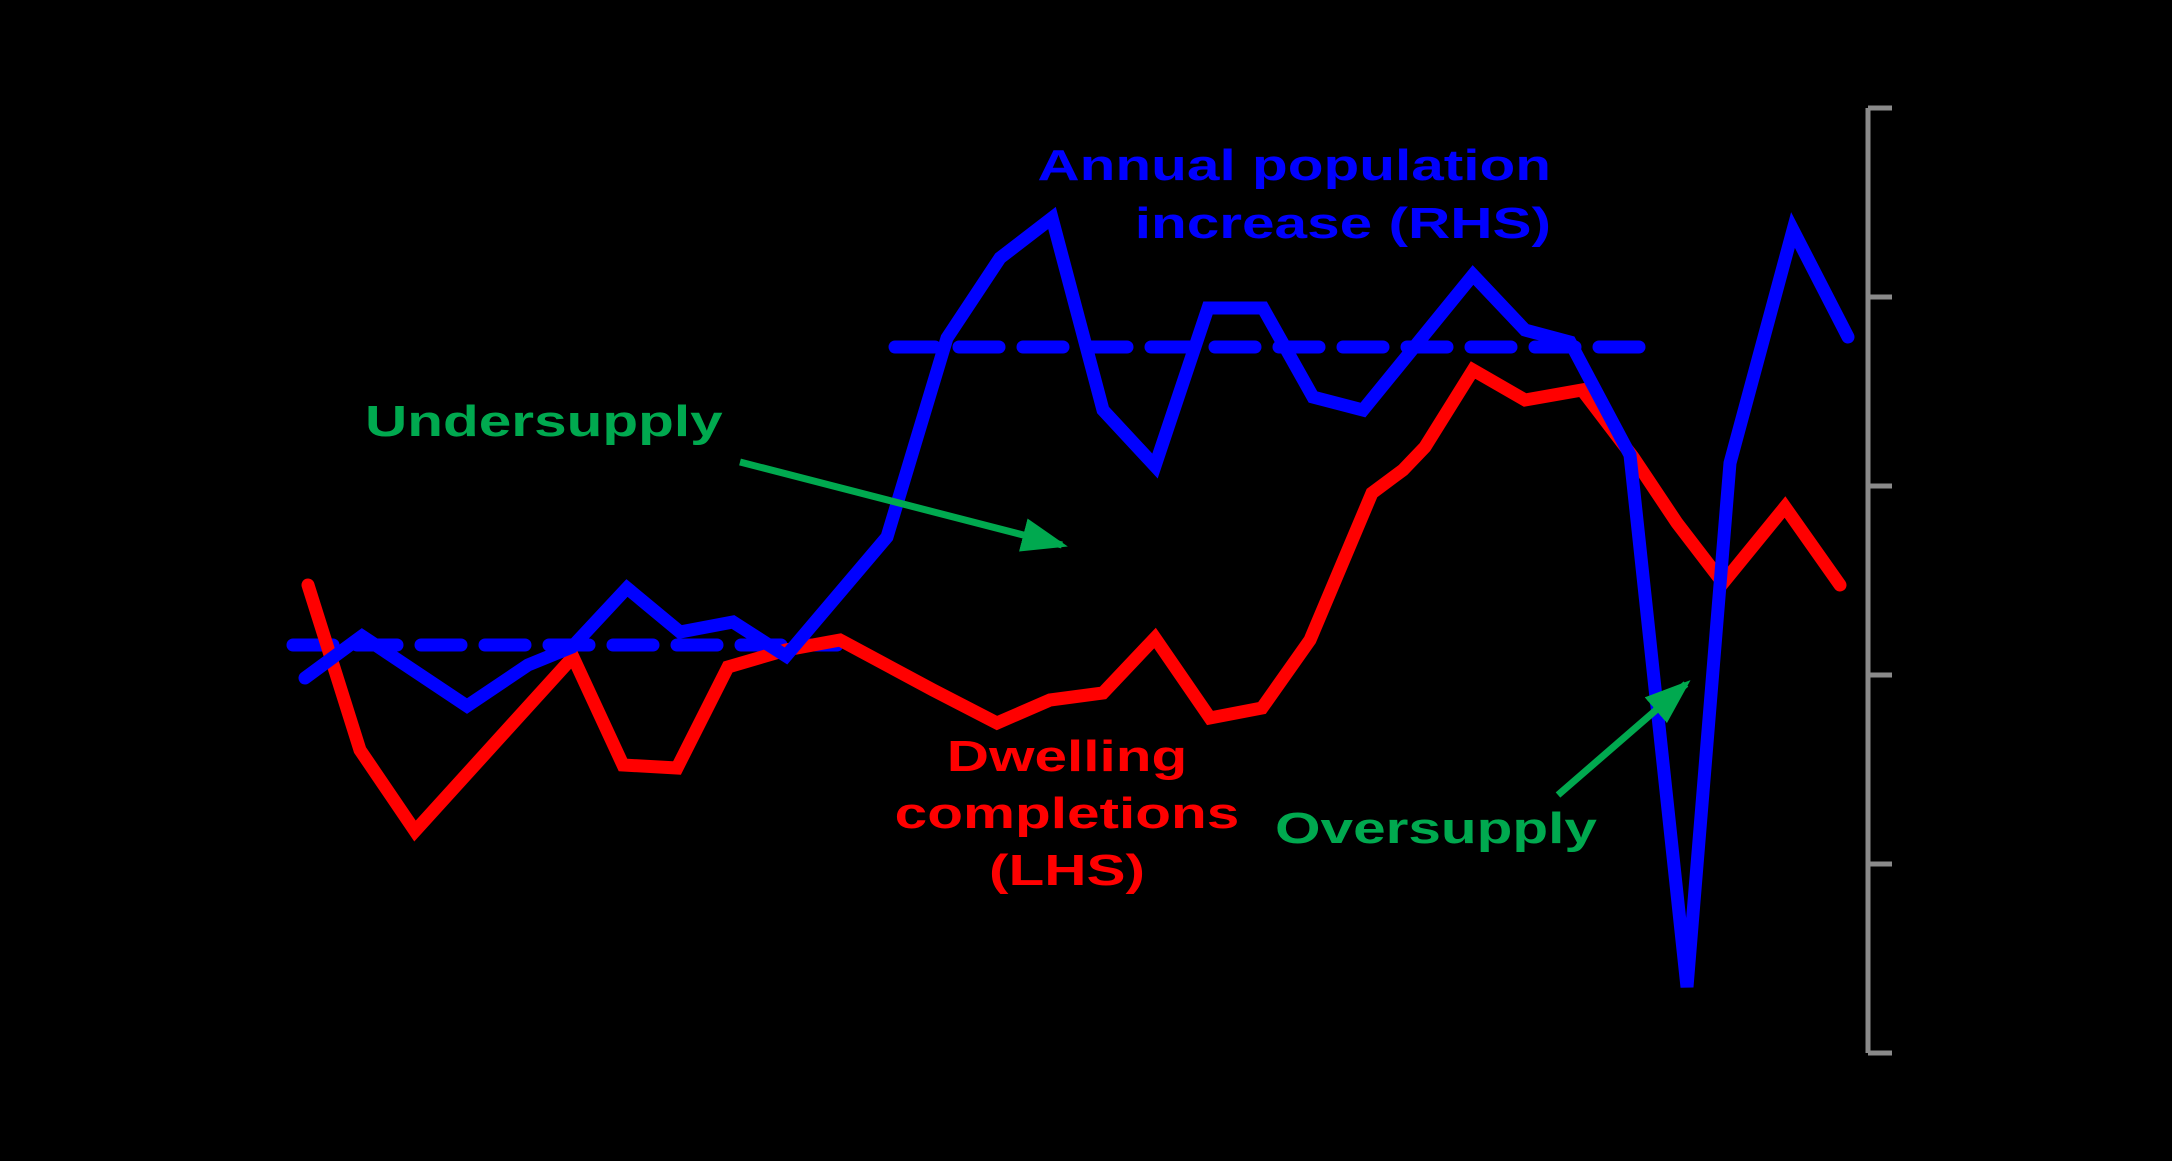 Image resolution: width=2172 pixels, height=1161 pixels. I want to click on dwelling-series-label-line1: Dwelling, so click(1067, 756).